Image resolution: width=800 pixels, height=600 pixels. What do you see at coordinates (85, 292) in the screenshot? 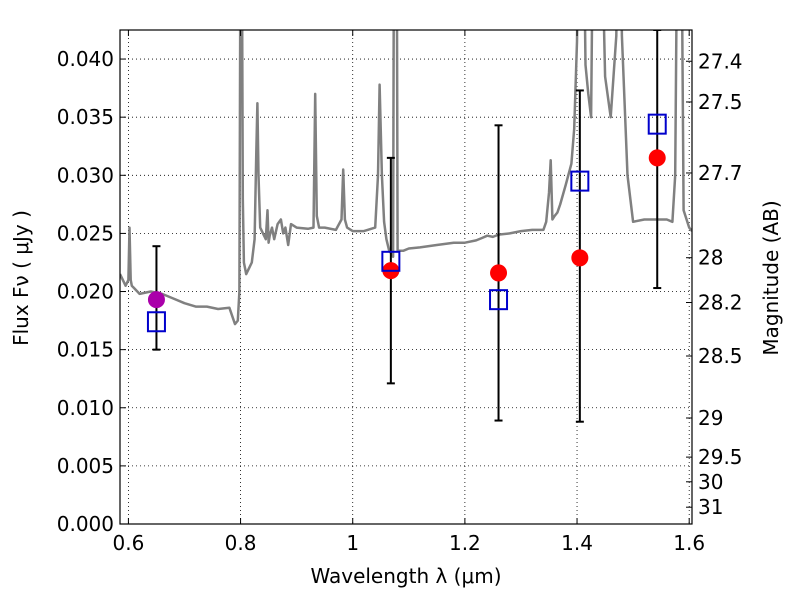
I see `y-tick-label: 0.020` at bounding box center [85, 292].